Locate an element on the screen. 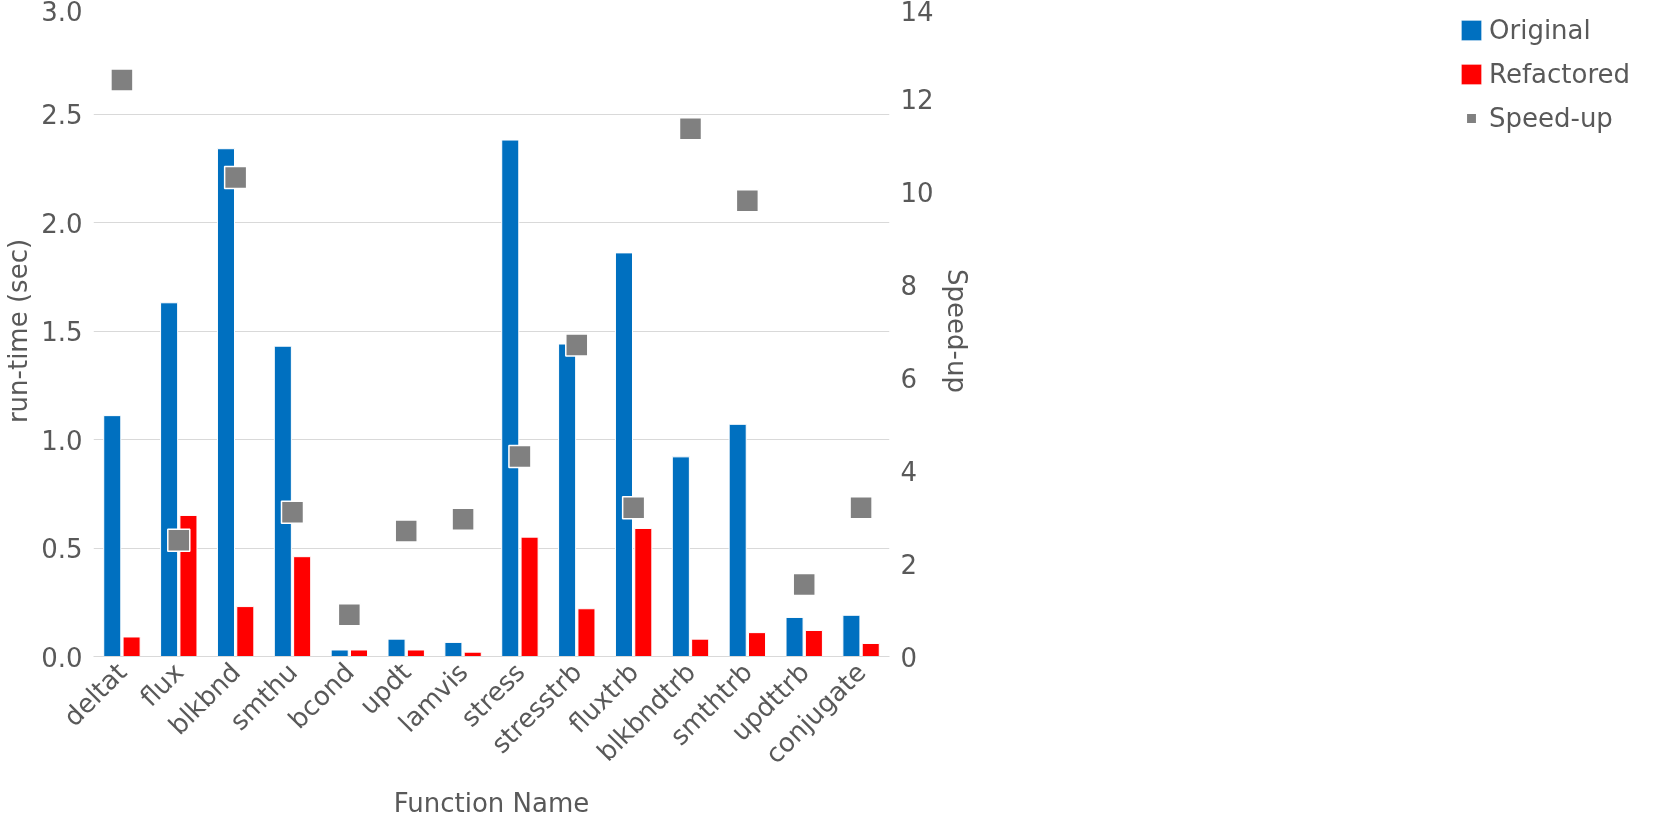  y-tick-label: 2.0 is located at coordinates (62, 223).